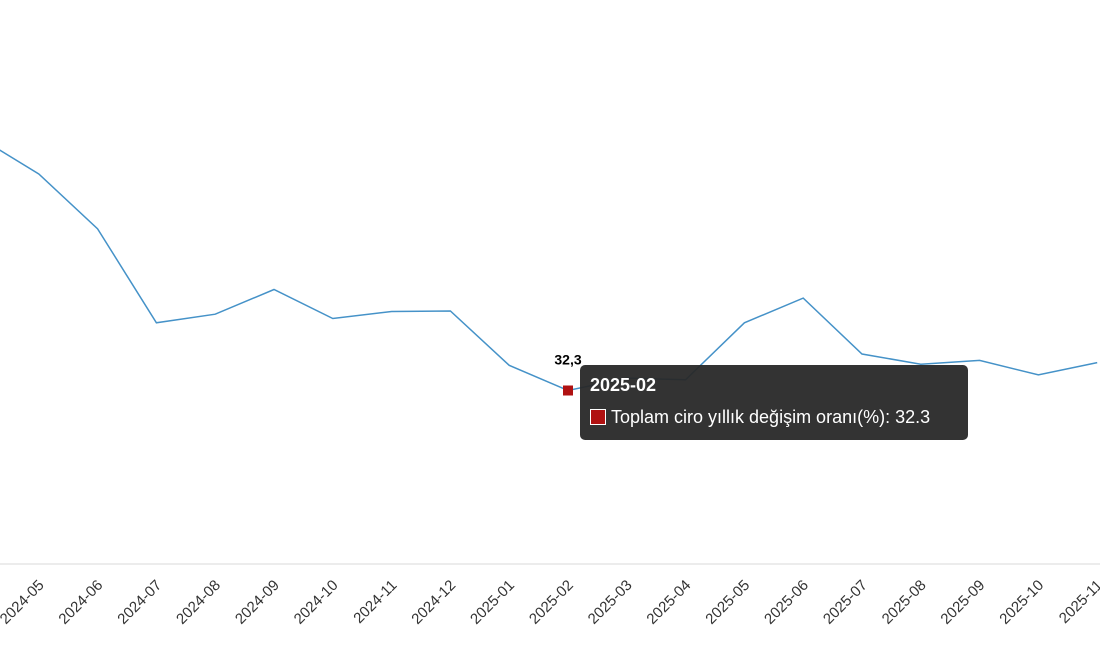  Describe the element at coordinates (623, 385) in the screenshot. I see `tooltip-title: 2025-02` at that location.